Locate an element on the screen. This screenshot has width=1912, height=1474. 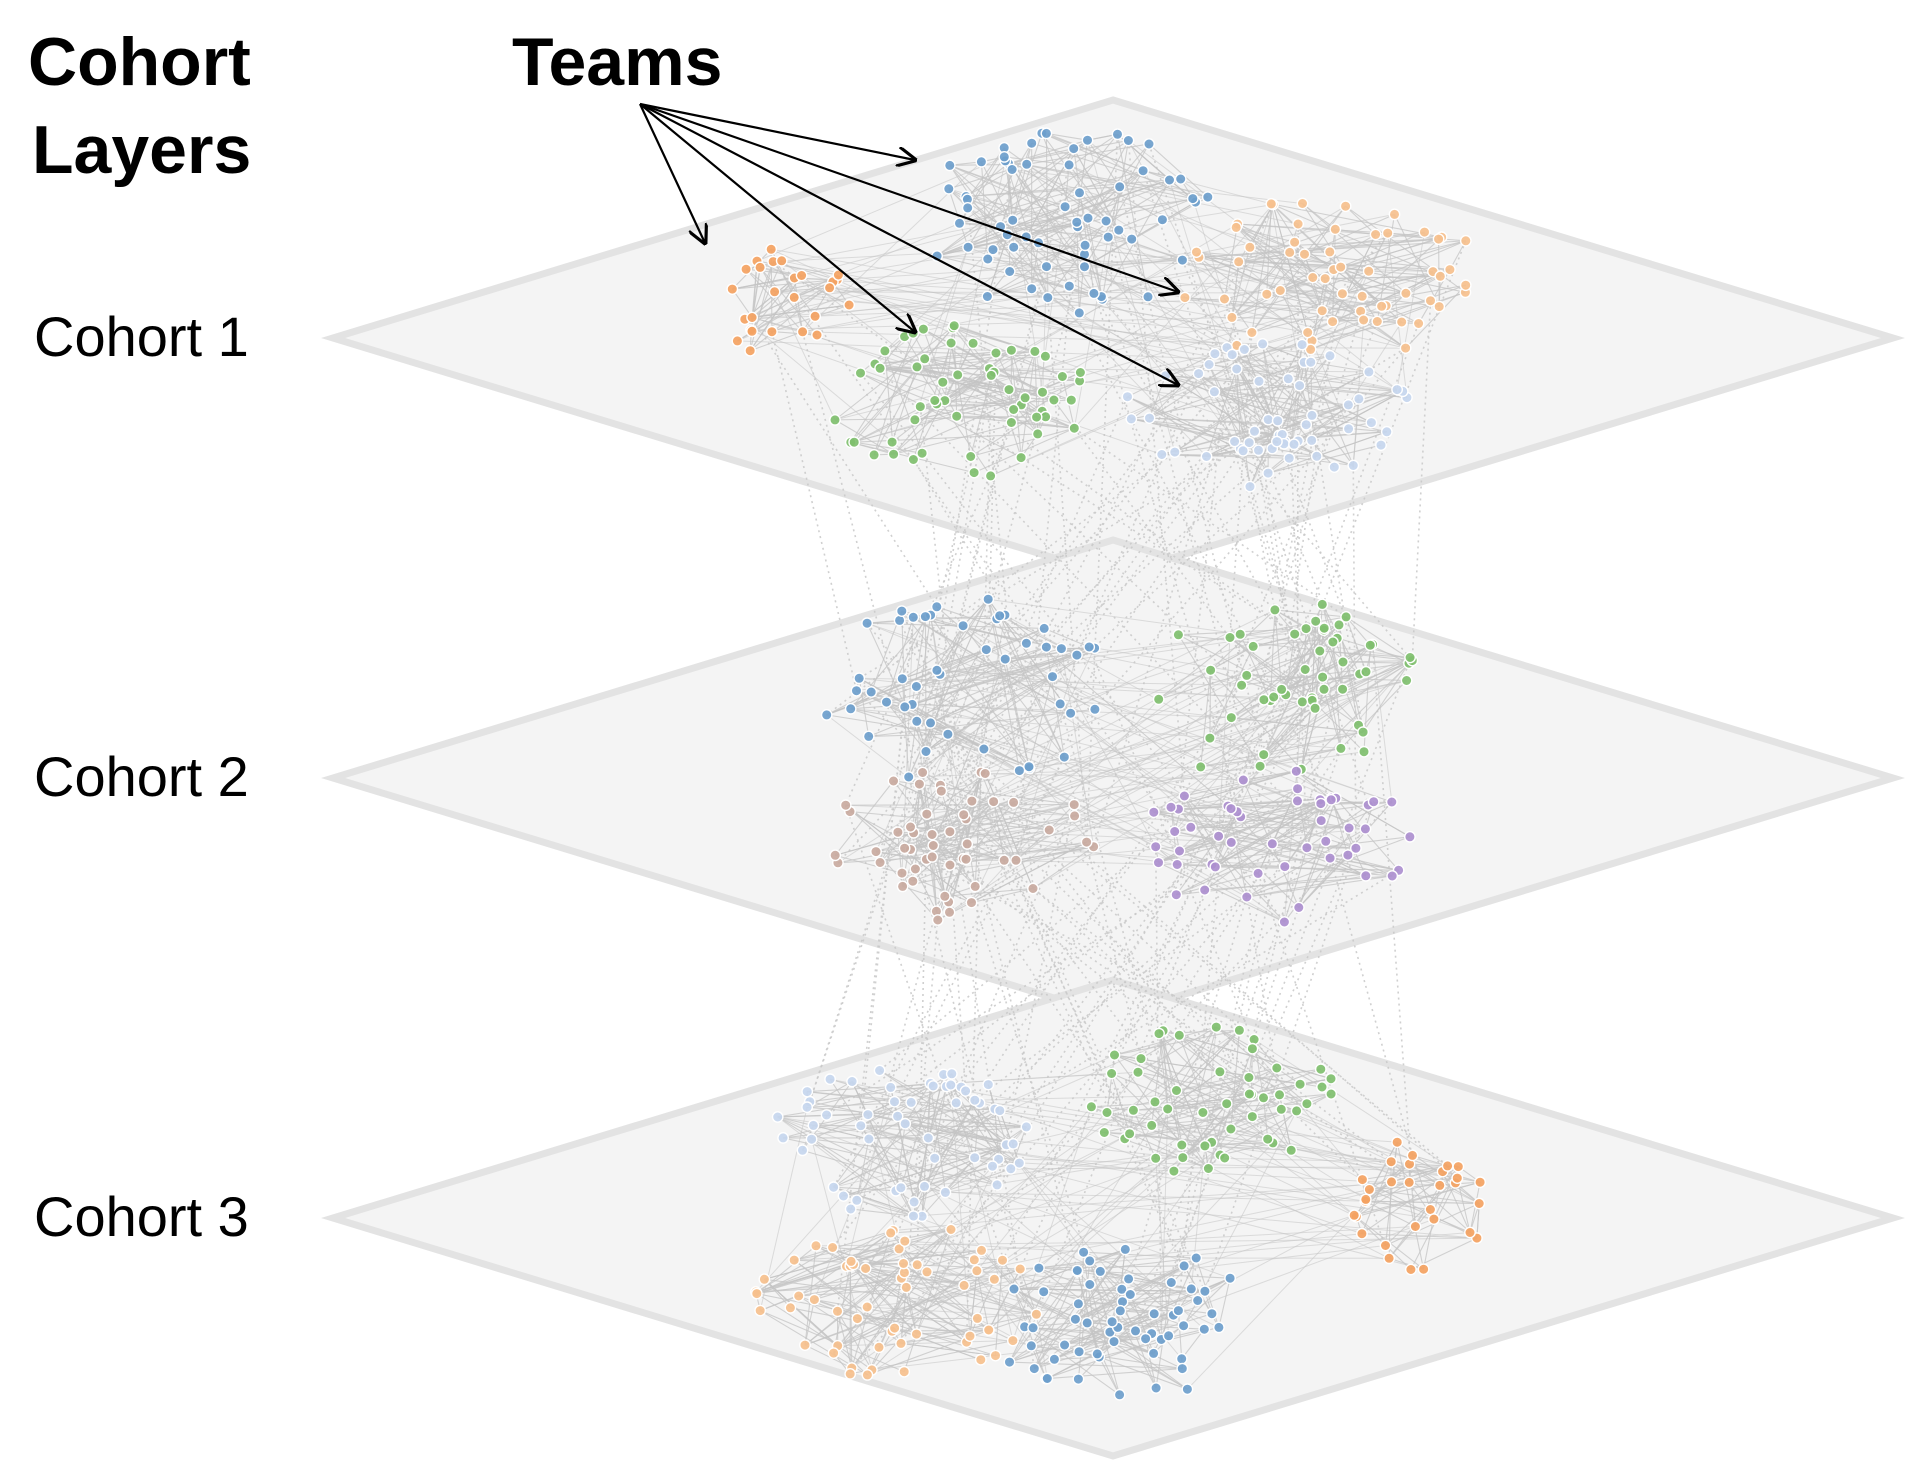
cohort-1-team-2-node is located at coordinates (1108, 237).